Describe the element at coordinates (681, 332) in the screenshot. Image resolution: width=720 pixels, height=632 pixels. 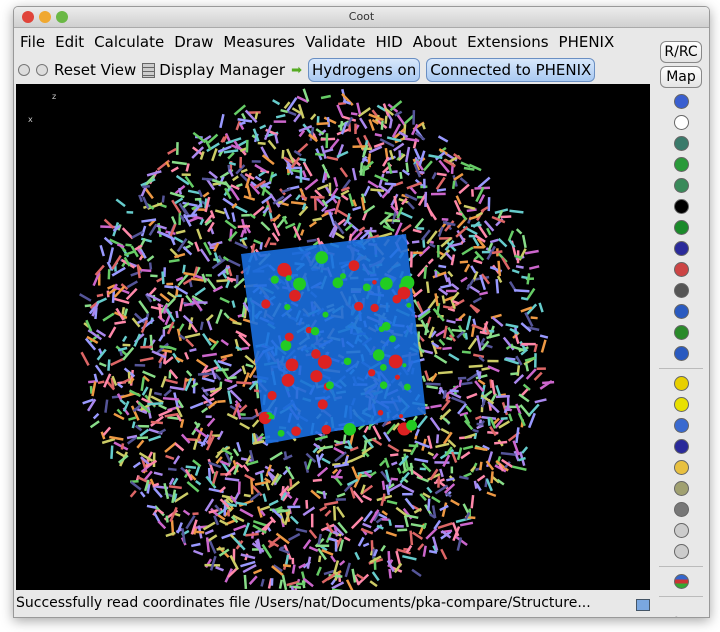
I see `side-chain-icon` at that location.